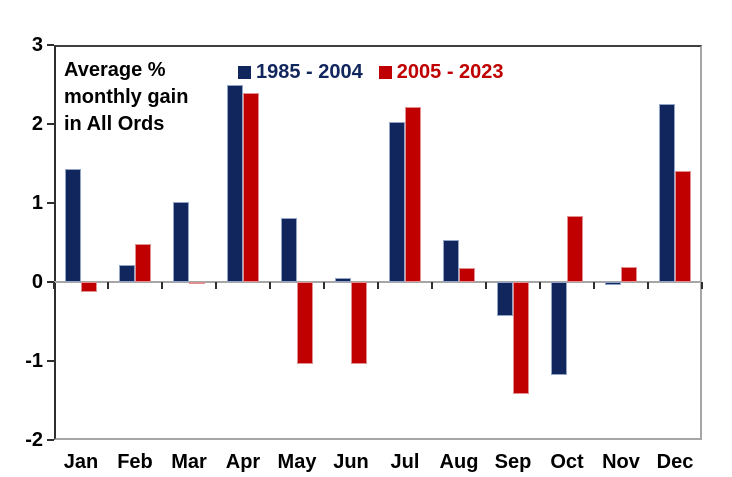 The height and width of the screenshot is (477, 732). I want to click on chart-title: Average % monthly gain in All Ords, so click(126, 97).